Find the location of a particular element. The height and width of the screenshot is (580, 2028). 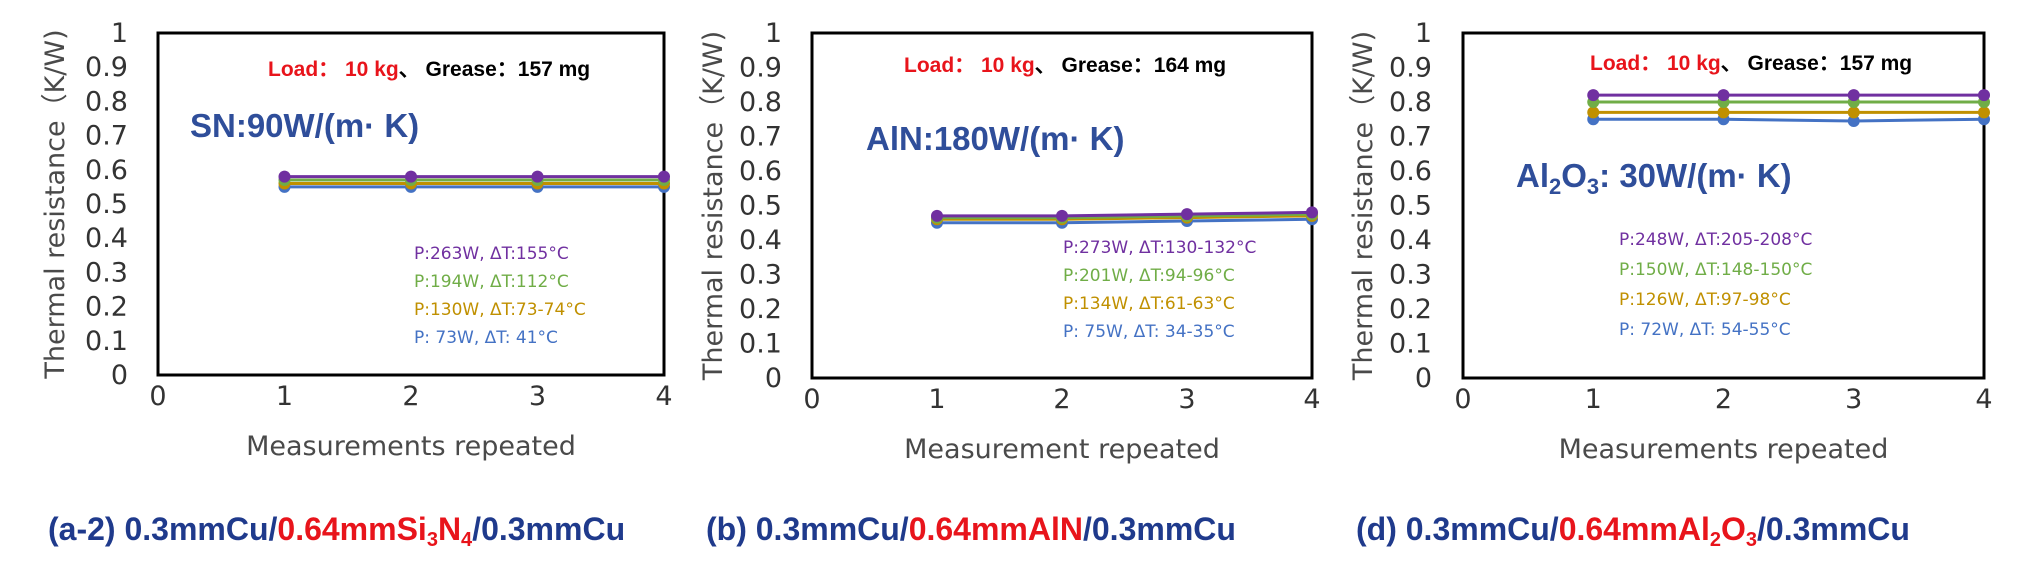

legend-entry: P:248W, ΔT:205-208°C is located at coordinates (1715, 240).